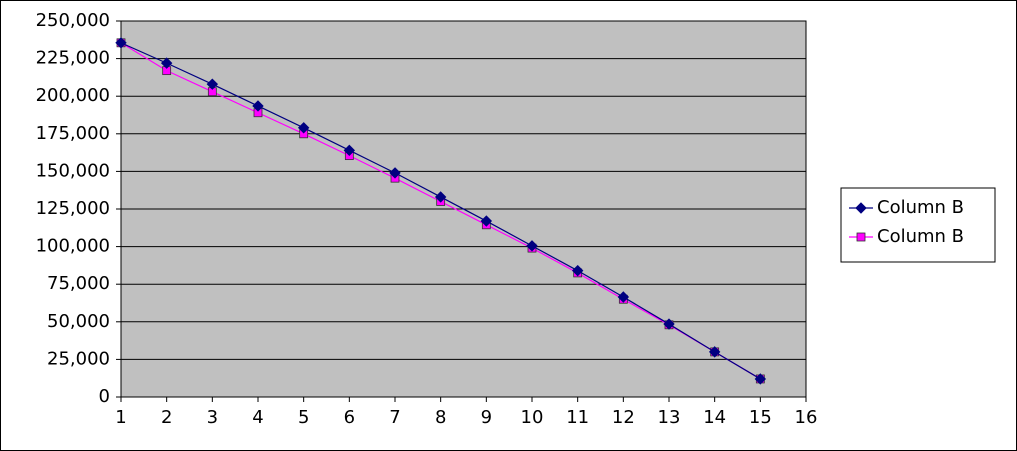 Image resolution: width=1017 pixels, height=451 pixels. What do you see at coordinates (73, 95) in the screenshot?
I see `y-tick-label: 200,000` at bounding box center [73, 95].